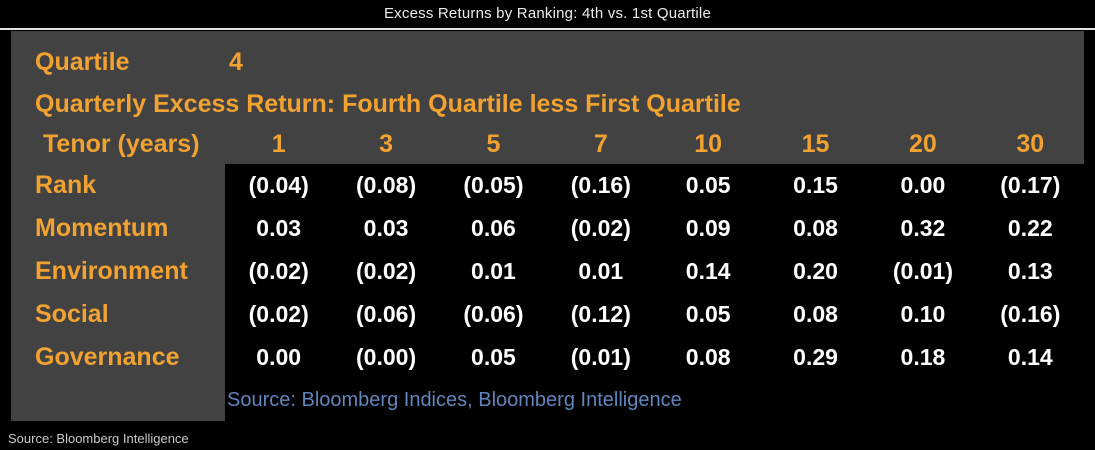  Describe the element at coordinates (278, 185) in the screenshot. I see `value-cell: (0.04)` at that location.